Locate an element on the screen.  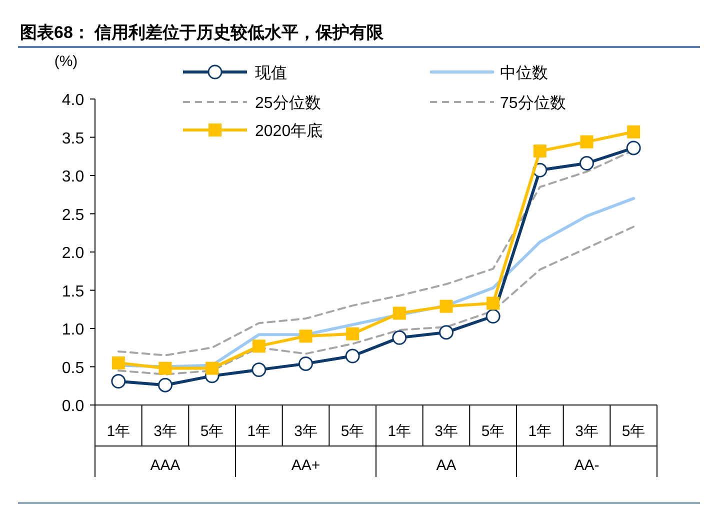
chart-title: 图表68： 信用利差位于历史较低水平，保护有限 is located at coordinates (202, 32).